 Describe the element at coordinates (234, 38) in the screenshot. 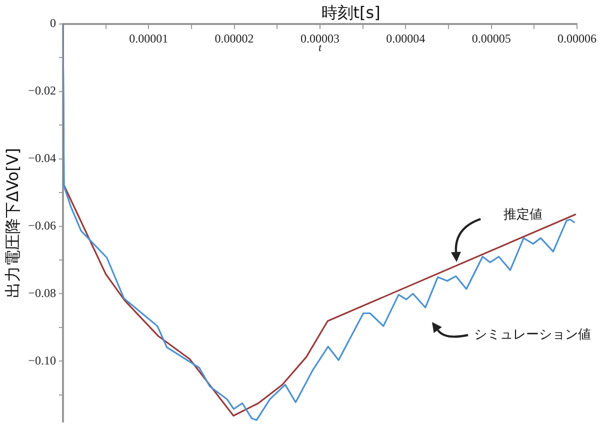

I see `x-tick-label: 0.00002` at that location.